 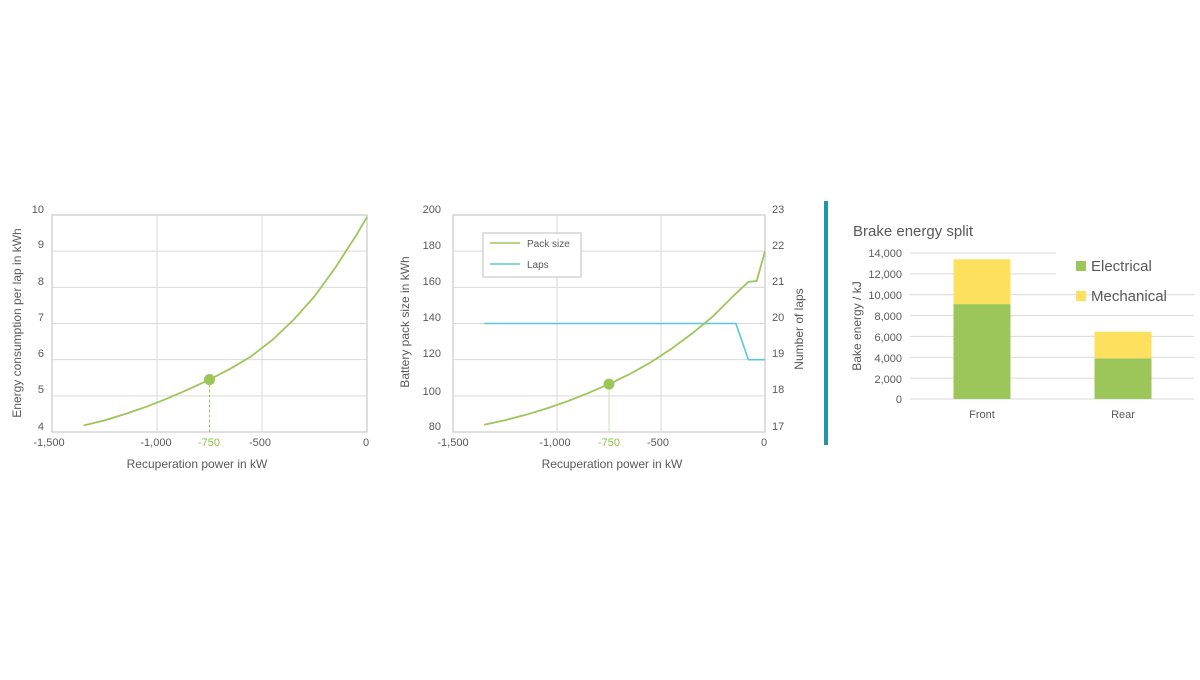 I want to click on chart2-line-laps, so click(x=624, y=341).